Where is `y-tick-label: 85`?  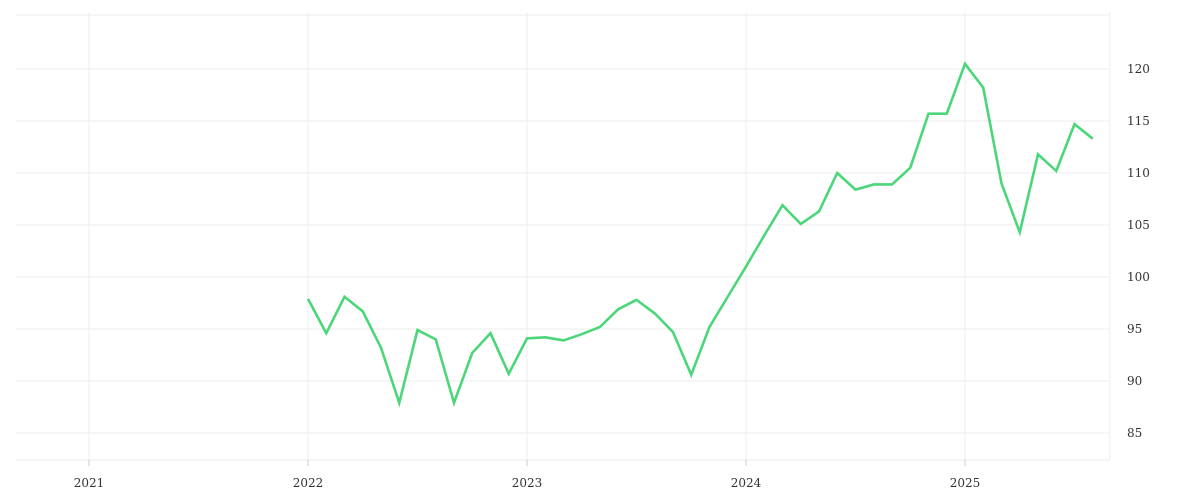
y-tick-label: 85 is located at coordinates (1134, 433).